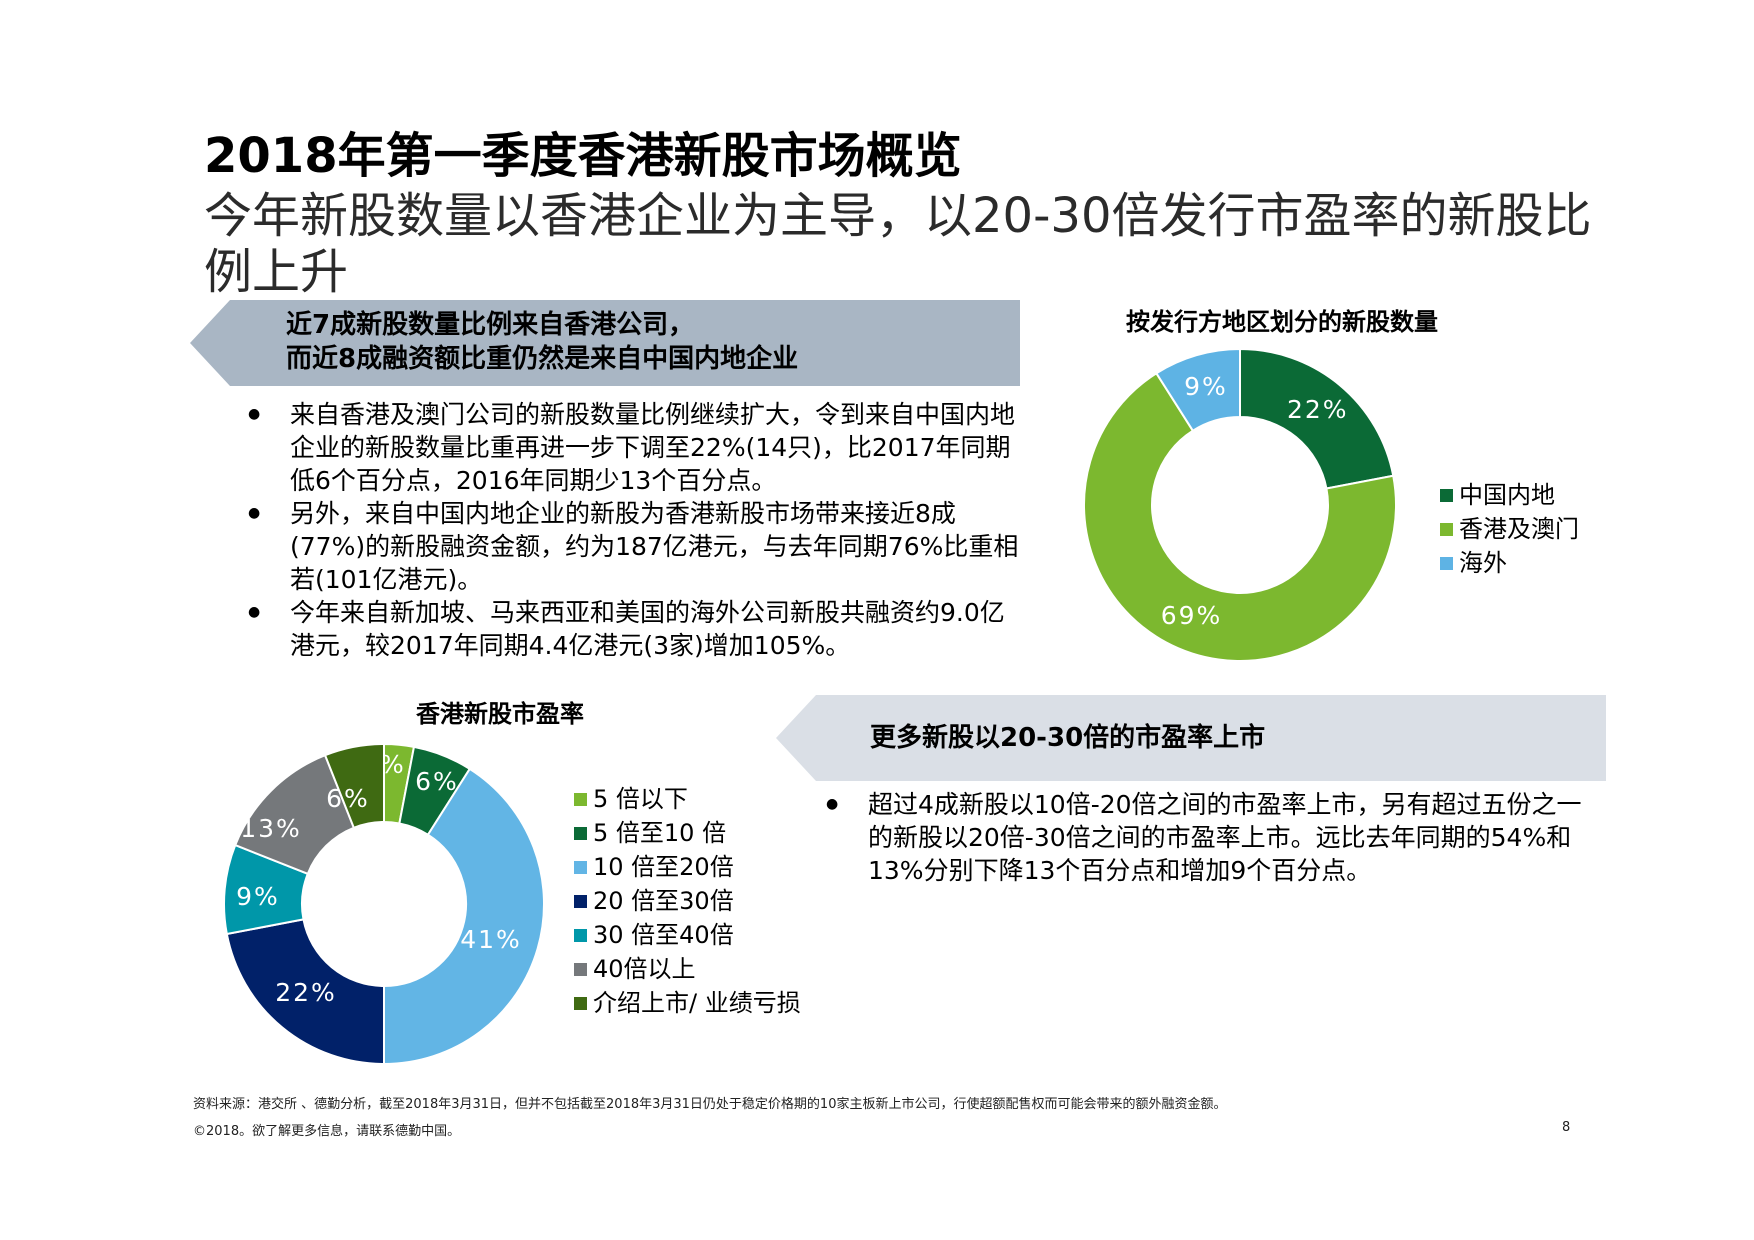 Image resolution: width=1754 pixels, height=1240 pixels. I want to click on banner-right-text: 更多新股以20-30倍的市盈率上市, so click(1068, 738).